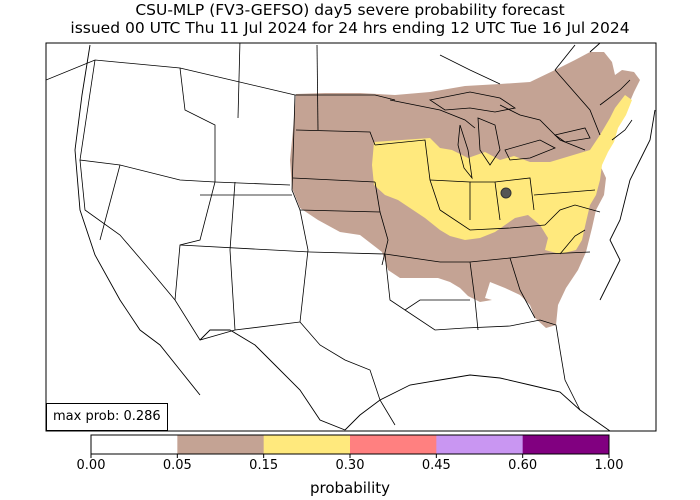 The image size is (700, 500). Describe the element at coordinates (506, 193) in the screenshot. I see `max-prob-marker` at that location.